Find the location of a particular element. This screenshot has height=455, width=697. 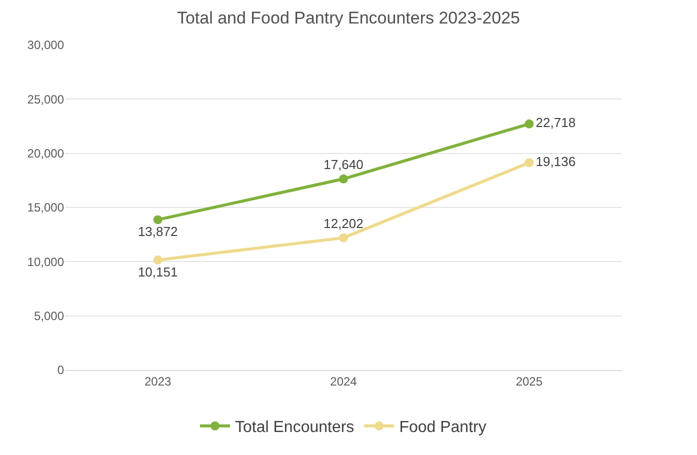

y-tick-label: 30,000 is located at coordinates (45, 45).